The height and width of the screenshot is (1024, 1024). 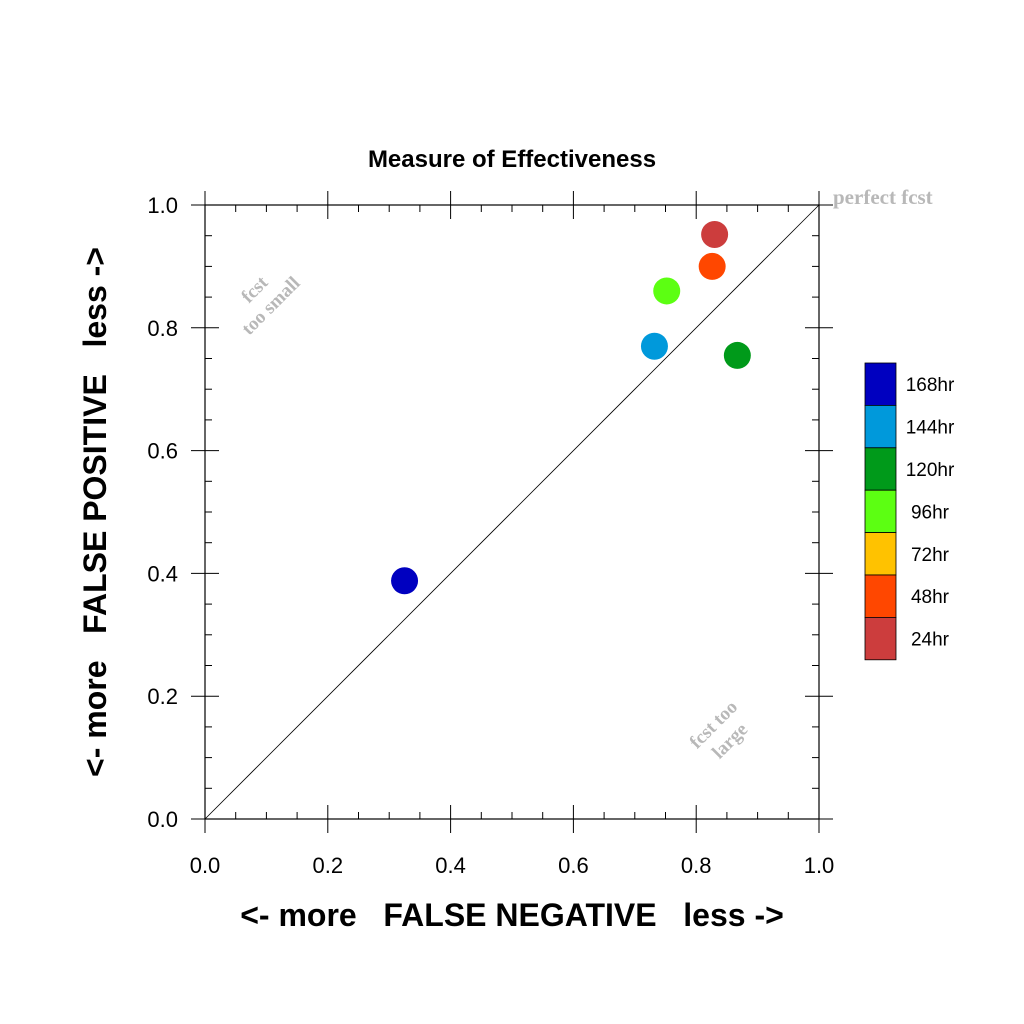 I want to click on chart-title: Measure of Effectiveness, so click(x=512, y=159).